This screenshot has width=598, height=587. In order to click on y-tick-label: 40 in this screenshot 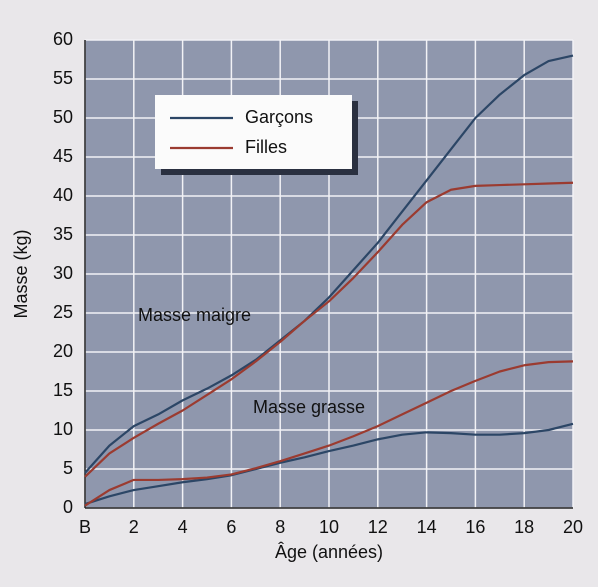, I will do `click(63, 195)`.